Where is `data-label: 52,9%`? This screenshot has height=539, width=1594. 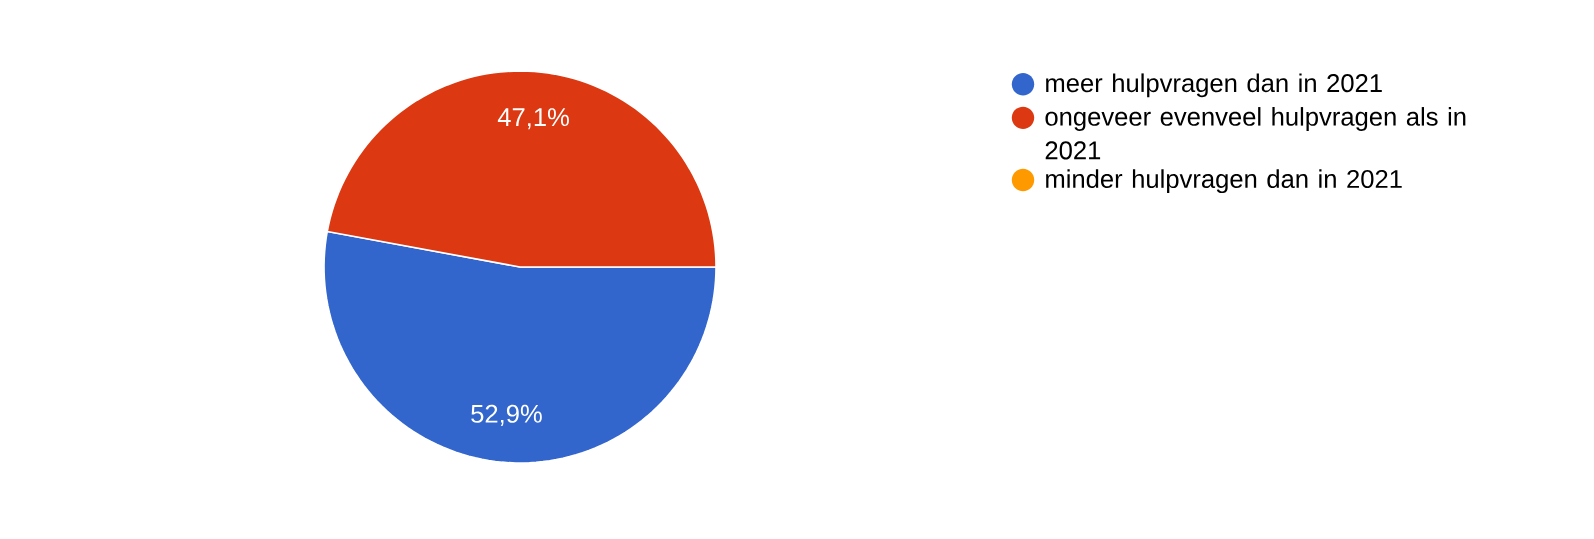
data-label: 52,9% is located at coordinates (506, 415).